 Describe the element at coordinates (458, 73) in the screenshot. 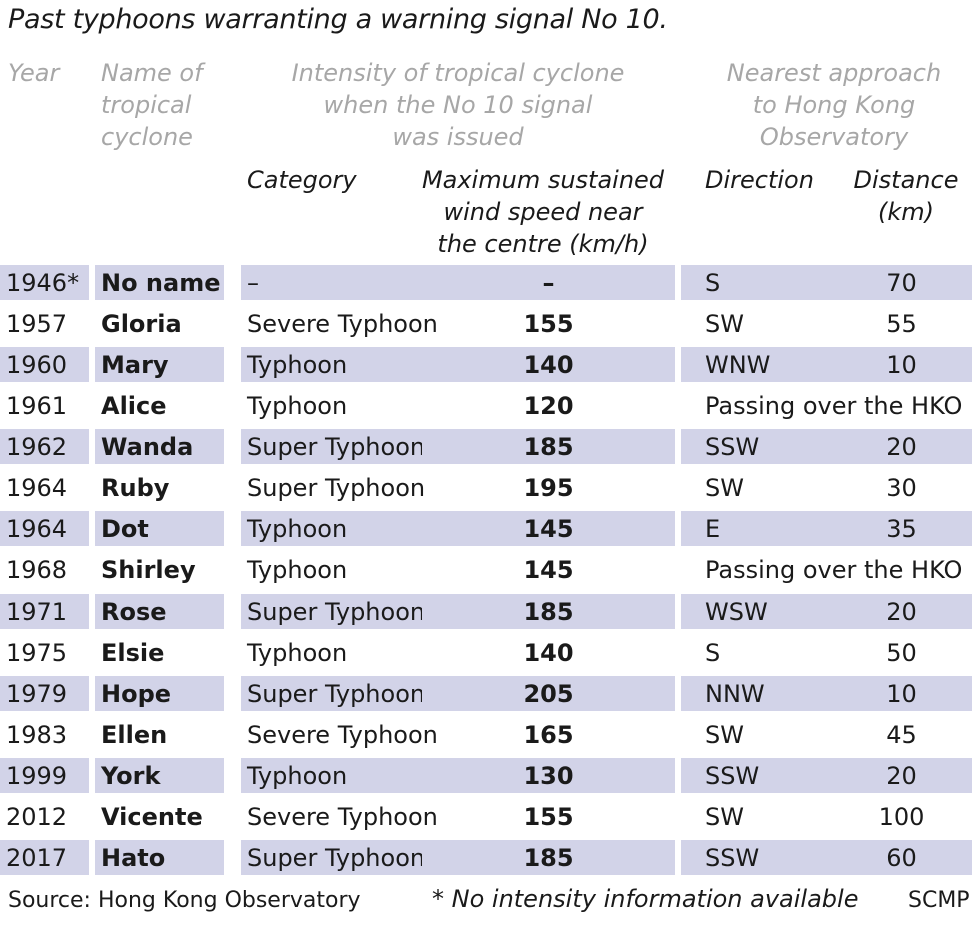

I see `header-intensity-line: Intensity of tropical cyclone` at that location.